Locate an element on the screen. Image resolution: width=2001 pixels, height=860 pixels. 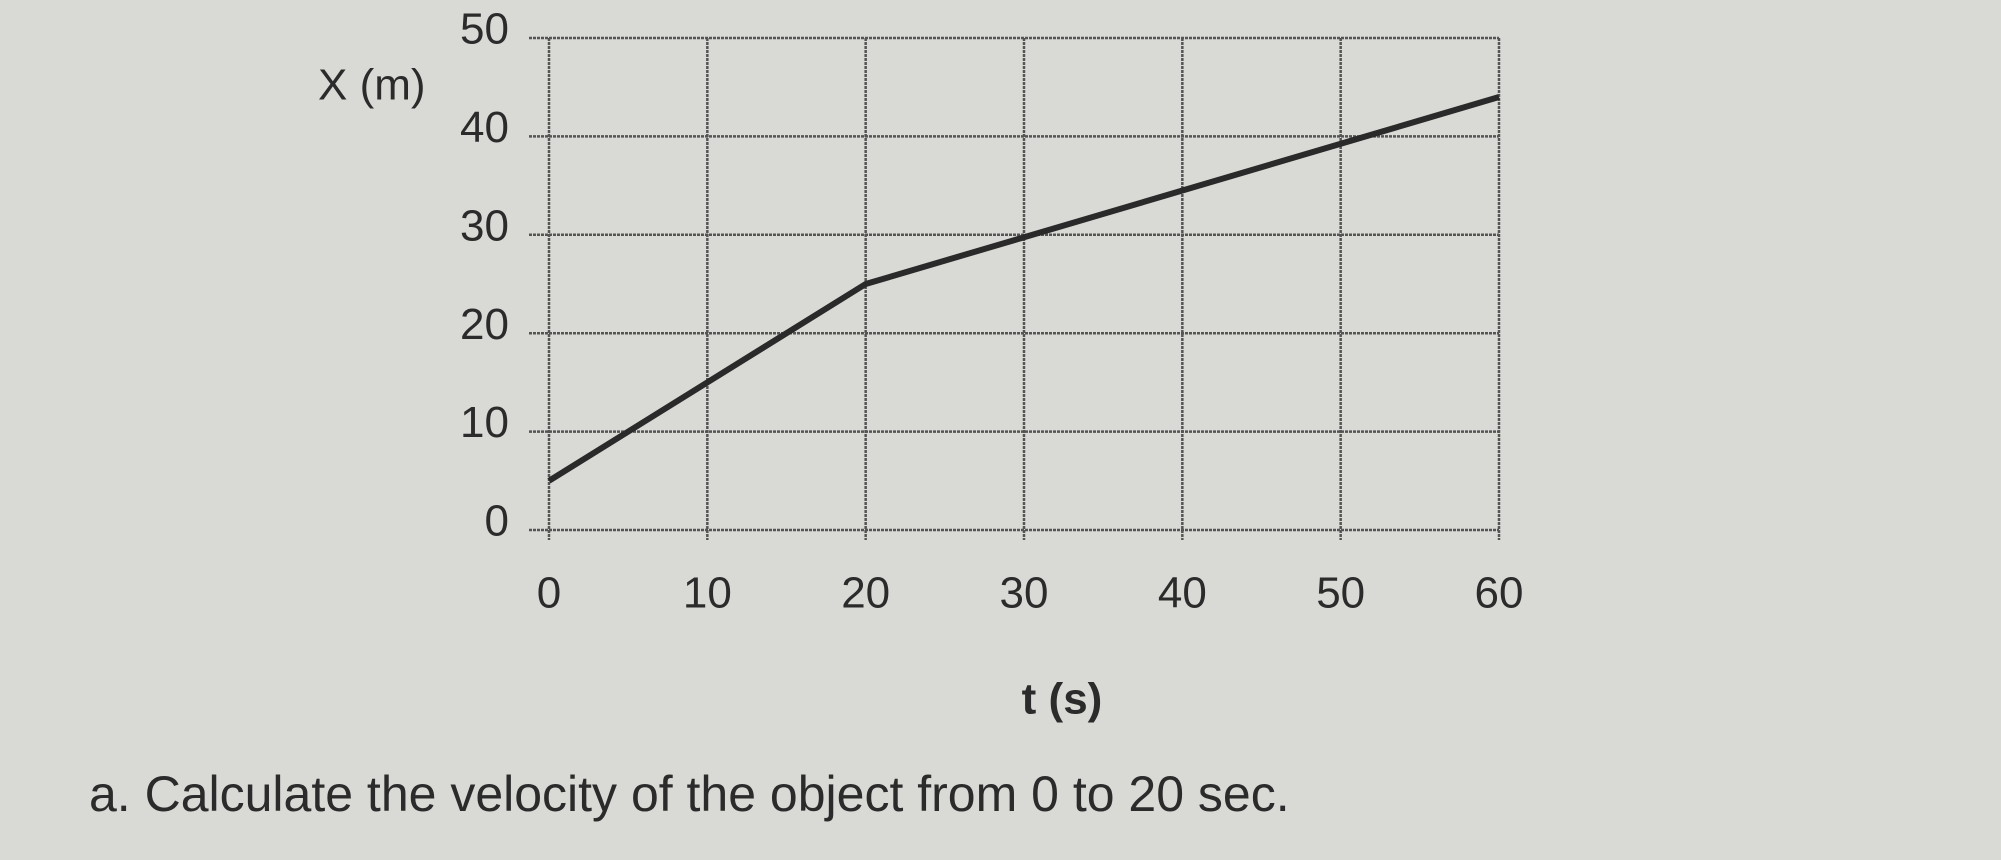
y-axis-title: X (m) is located at coordinates (372, 85).